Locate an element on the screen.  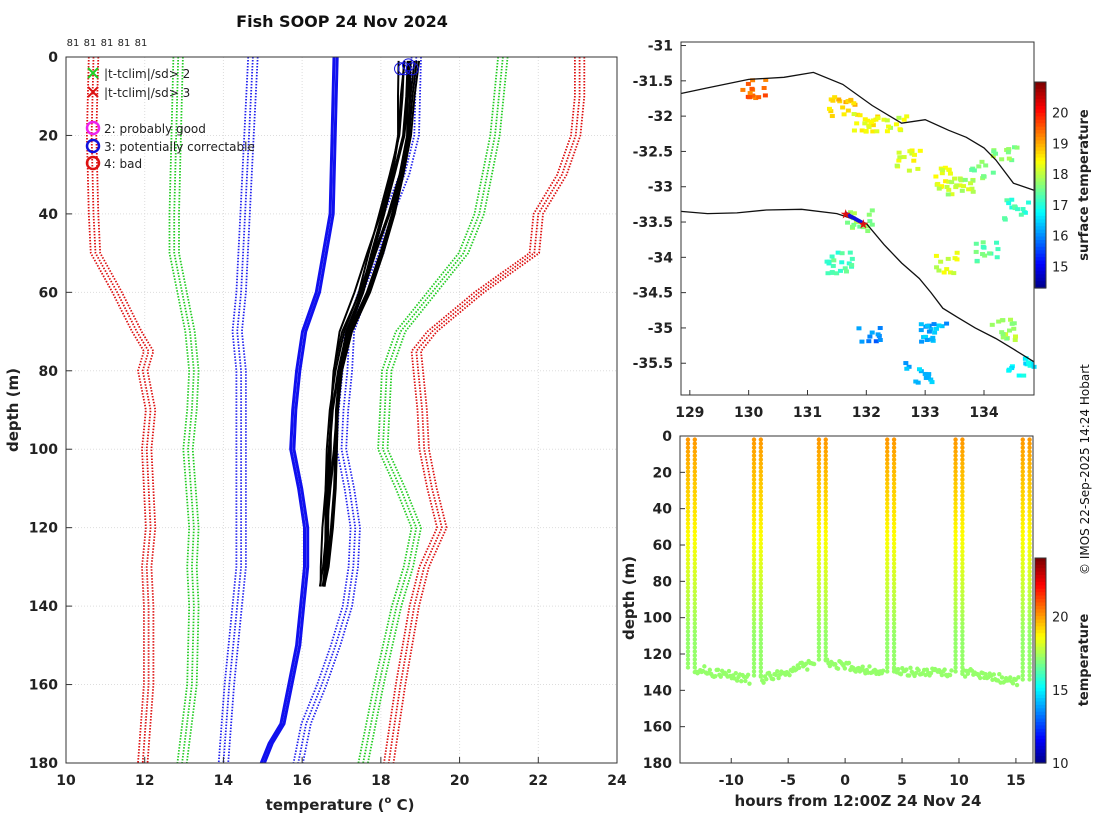
map-colorbar-tick-label: 15 is located at coordinates (1060, 267).